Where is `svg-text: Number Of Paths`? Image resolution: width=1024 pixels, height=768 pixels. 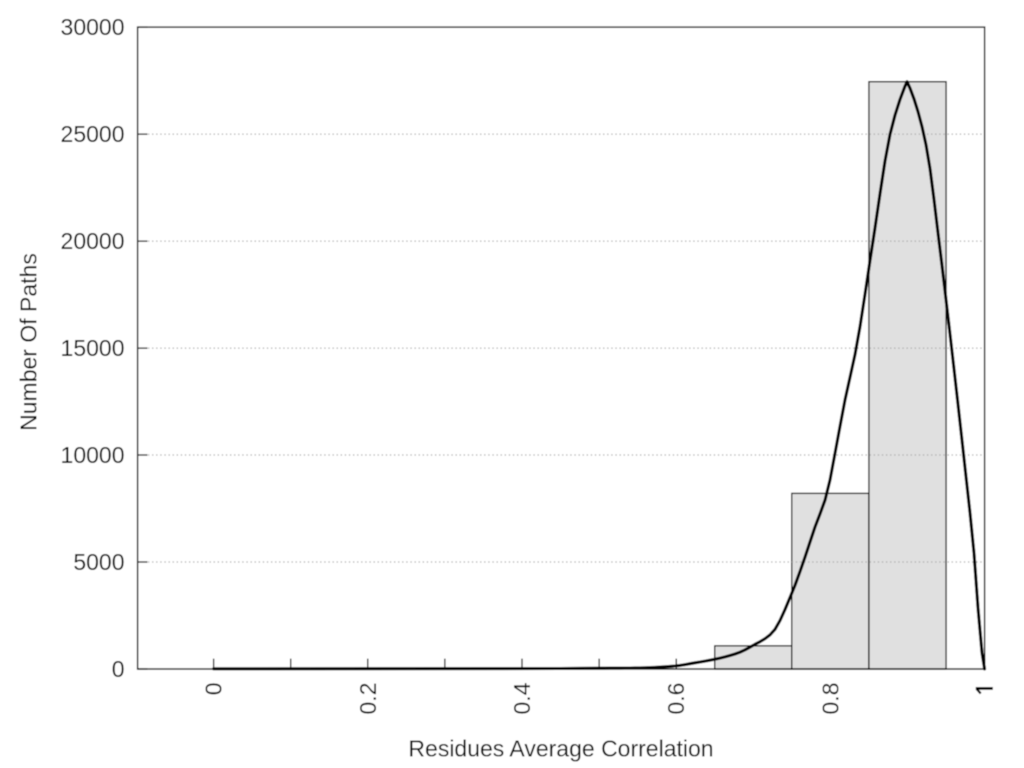
svg-text: Number Of Paths is located at coordinates (29, 342).